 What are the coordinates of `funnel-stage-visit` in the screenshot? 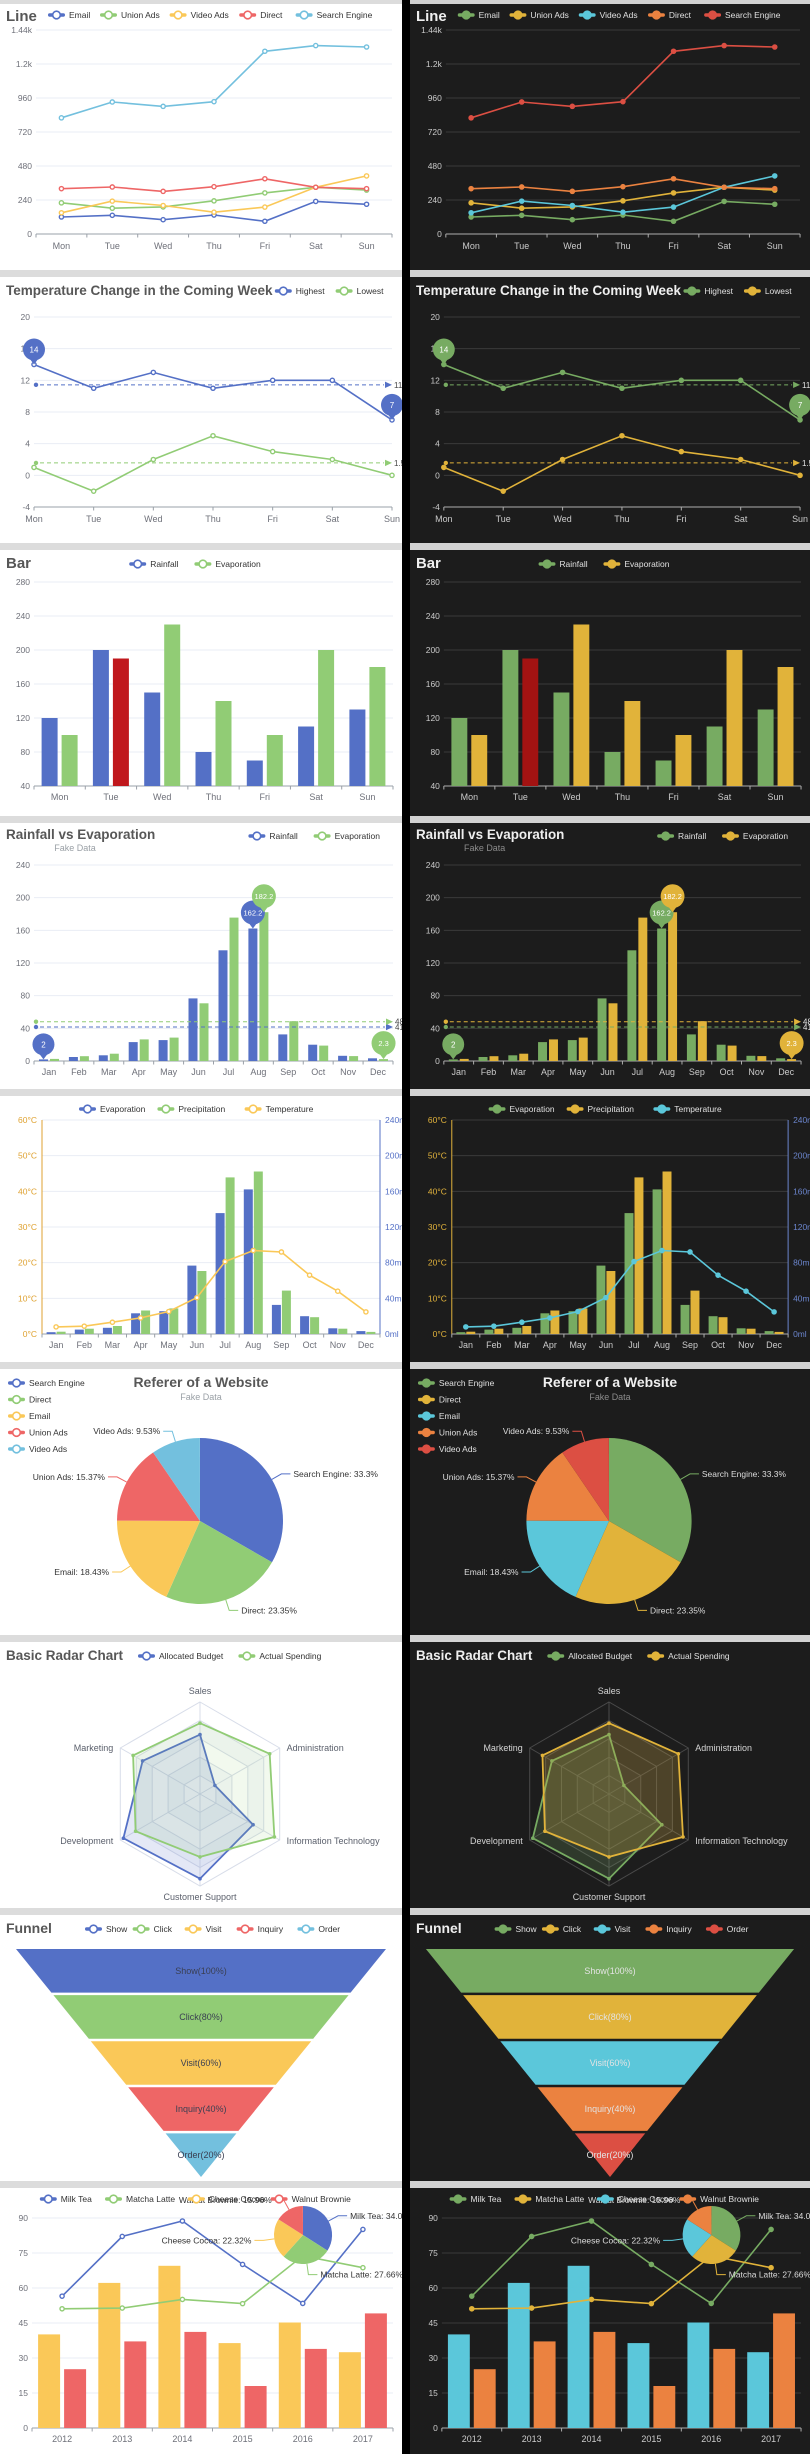 It's located at (610, 2063).